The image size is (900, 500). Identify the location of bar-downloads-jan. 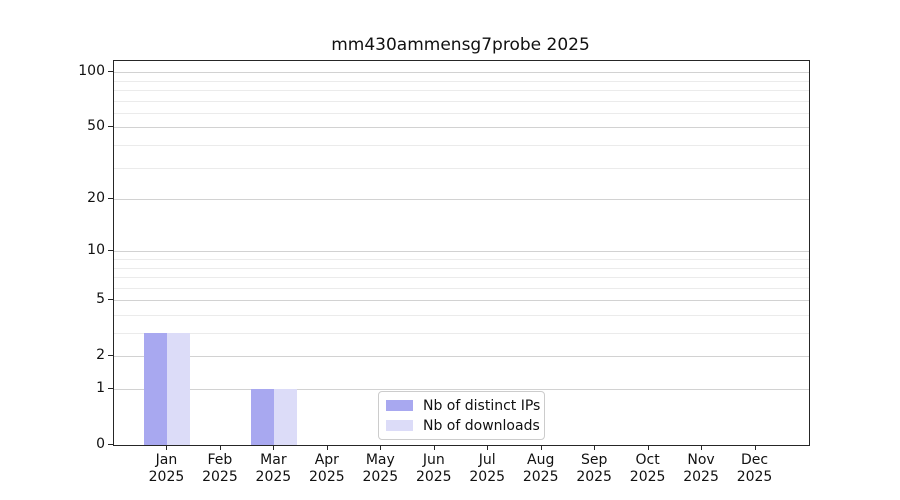
(179, 389).